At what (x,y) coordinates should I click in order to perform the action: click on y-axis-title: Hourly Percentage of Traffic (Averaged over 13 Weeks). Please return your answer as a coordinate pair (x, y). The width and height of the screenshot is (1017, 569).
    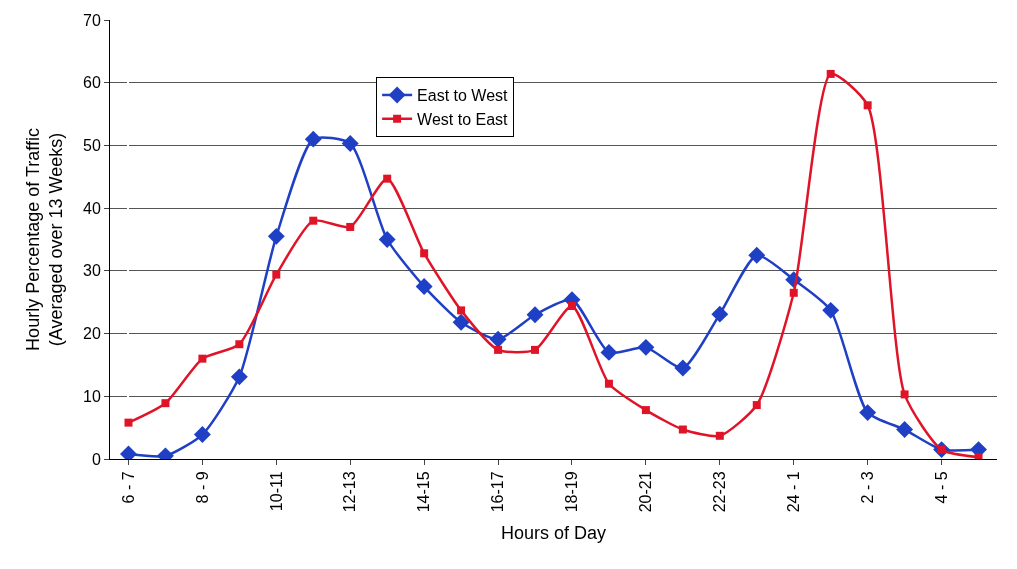
    Looking at the image, I should click on (44, 239).